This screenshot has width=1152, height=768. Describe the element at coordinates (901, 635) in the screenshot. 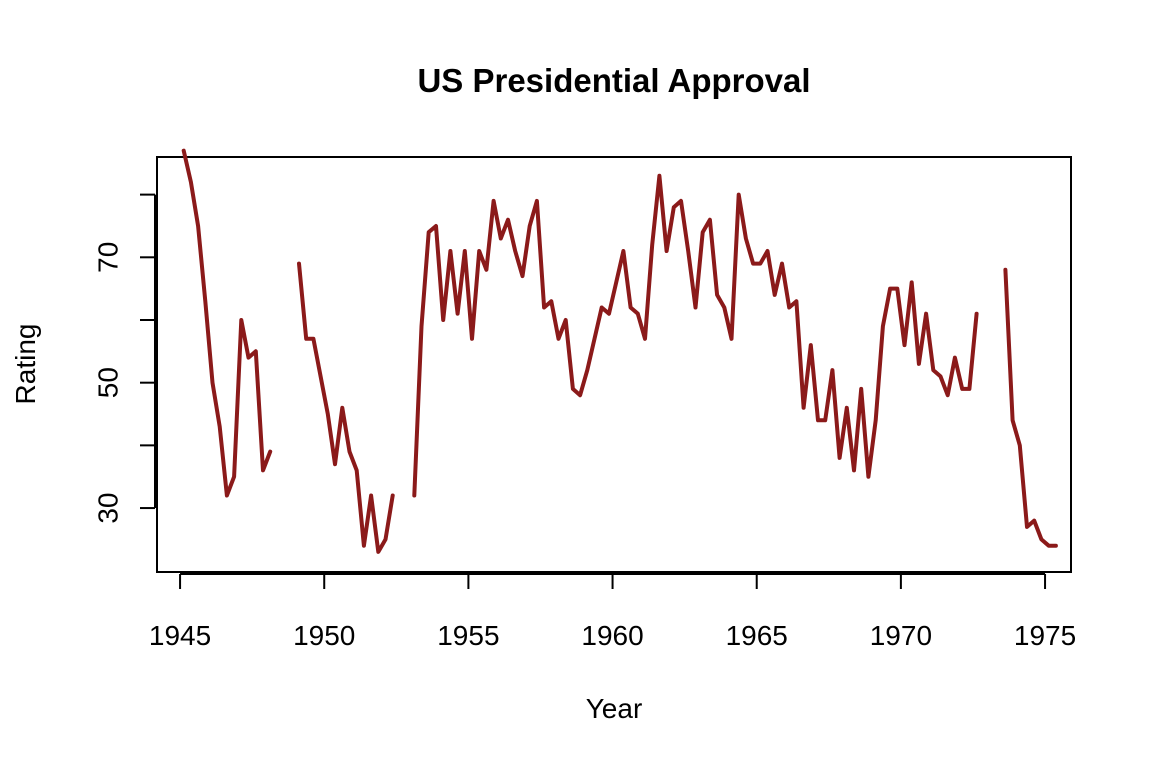

I see `x-tick-label: 1970` at that location.